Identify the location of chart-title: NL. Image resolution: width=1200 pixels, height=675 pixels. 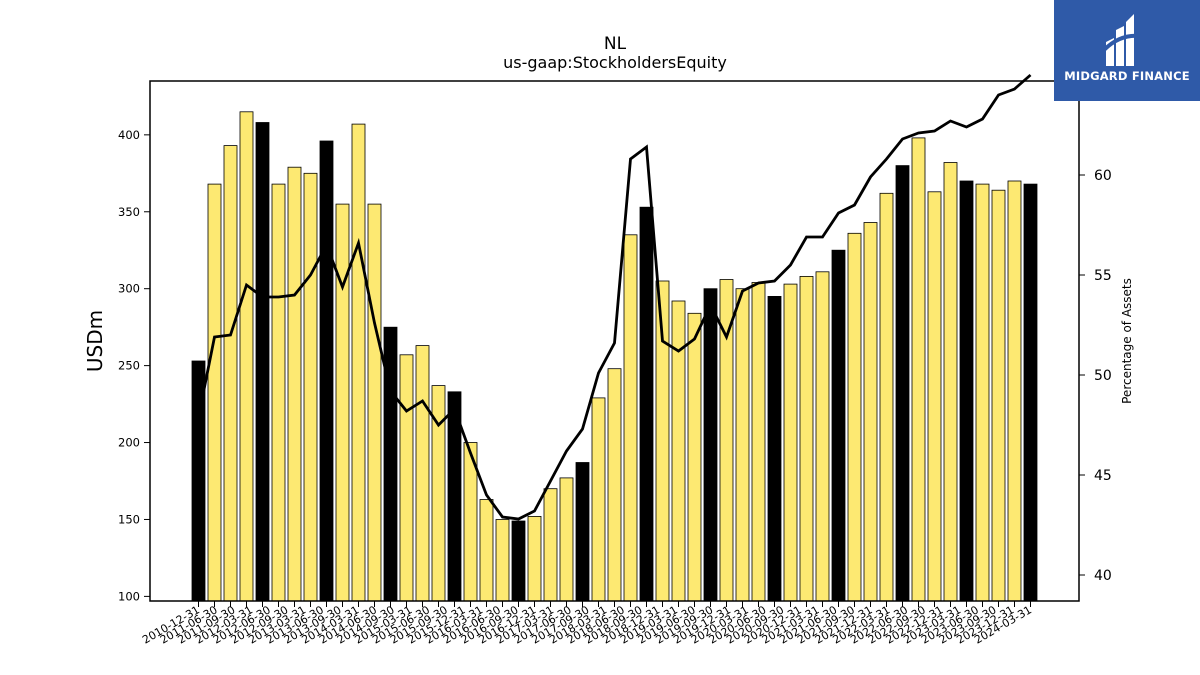
(615, 44).